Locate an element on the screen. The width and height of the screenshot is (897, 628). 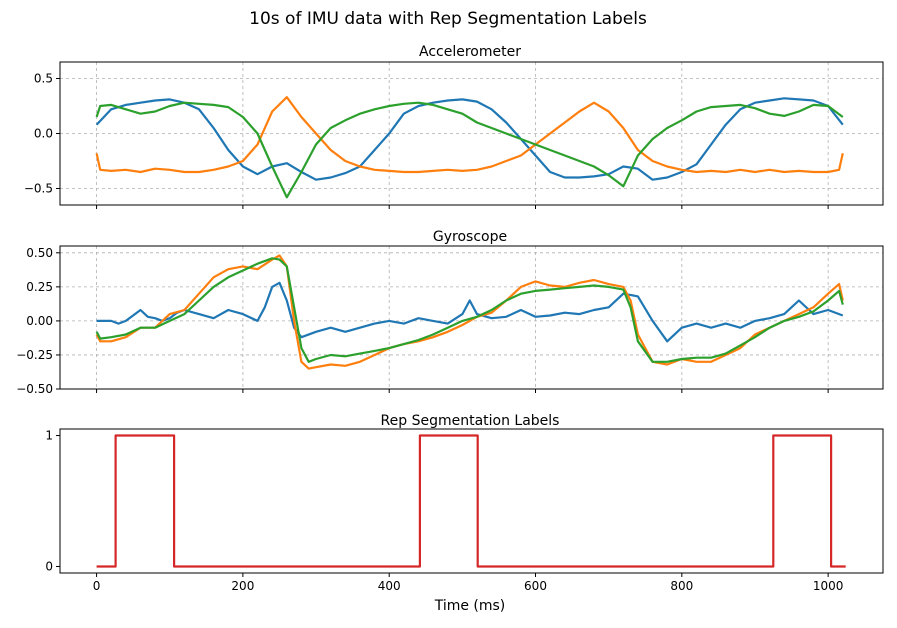
rep-x-tick-label: 0 is located at coordinates (97, 586).